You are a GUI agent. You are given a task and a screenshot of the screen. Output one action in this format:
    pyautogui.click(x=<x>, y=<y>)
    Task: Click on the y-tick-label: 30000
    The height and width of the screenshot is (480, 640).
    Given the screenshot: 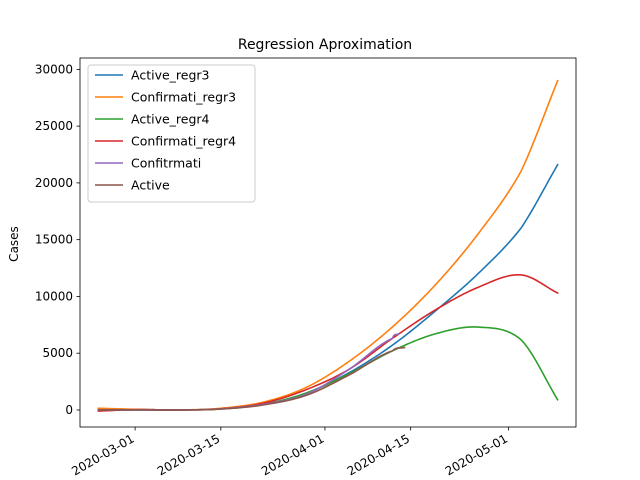 What is the action you would take?
    pyautogui.click(x=54, y=69)
    